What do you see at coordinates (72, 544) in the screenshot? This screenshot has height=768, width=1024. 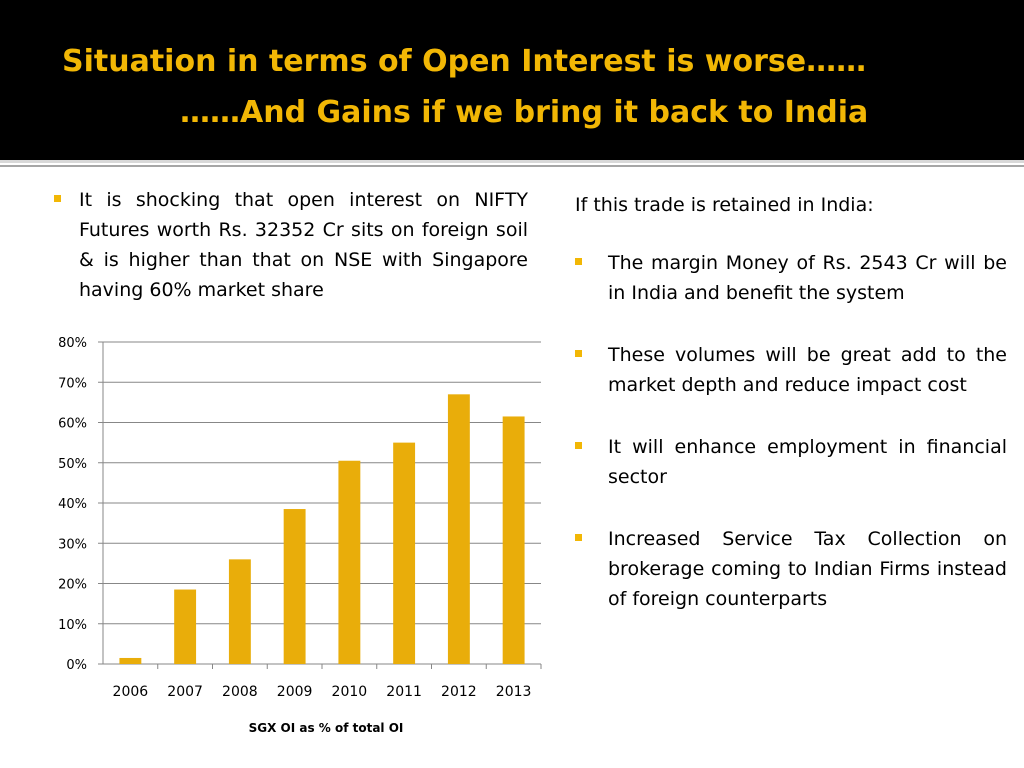 I see `y-tick-label: 30%` at bounding box center [72, 544].